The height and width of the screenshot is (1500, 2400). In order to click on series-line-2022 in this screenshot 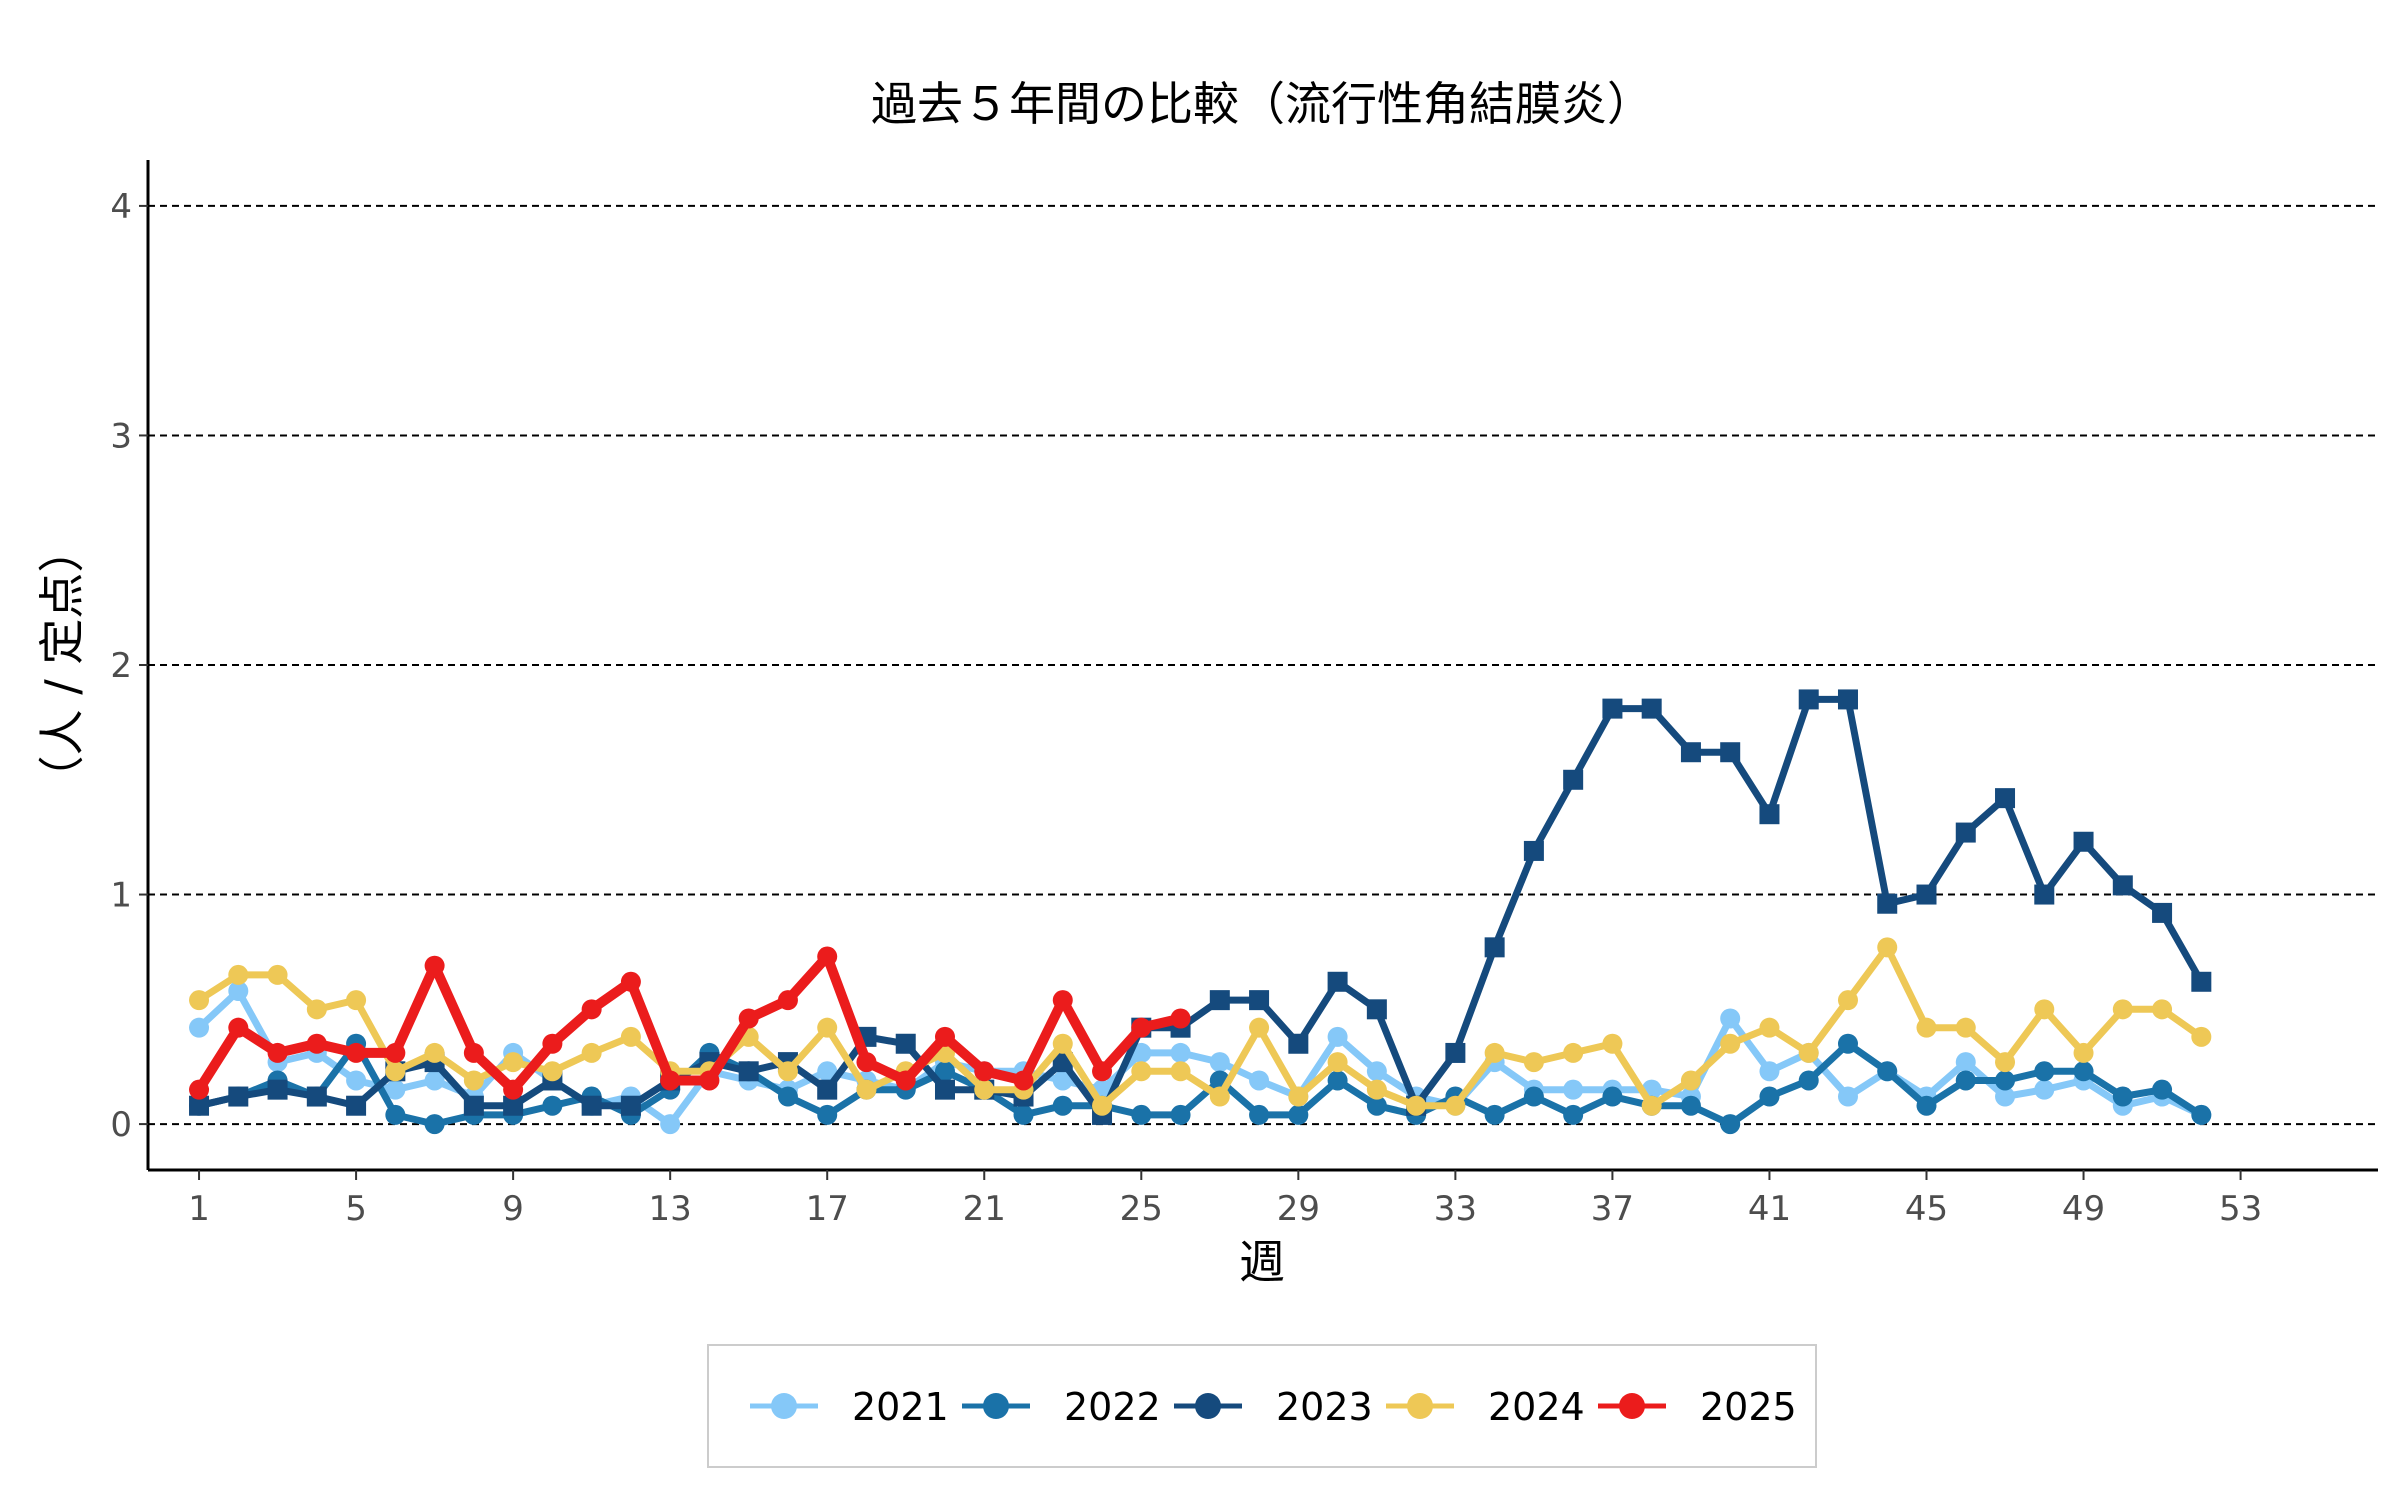, I will do `click(1200, 1084)`.